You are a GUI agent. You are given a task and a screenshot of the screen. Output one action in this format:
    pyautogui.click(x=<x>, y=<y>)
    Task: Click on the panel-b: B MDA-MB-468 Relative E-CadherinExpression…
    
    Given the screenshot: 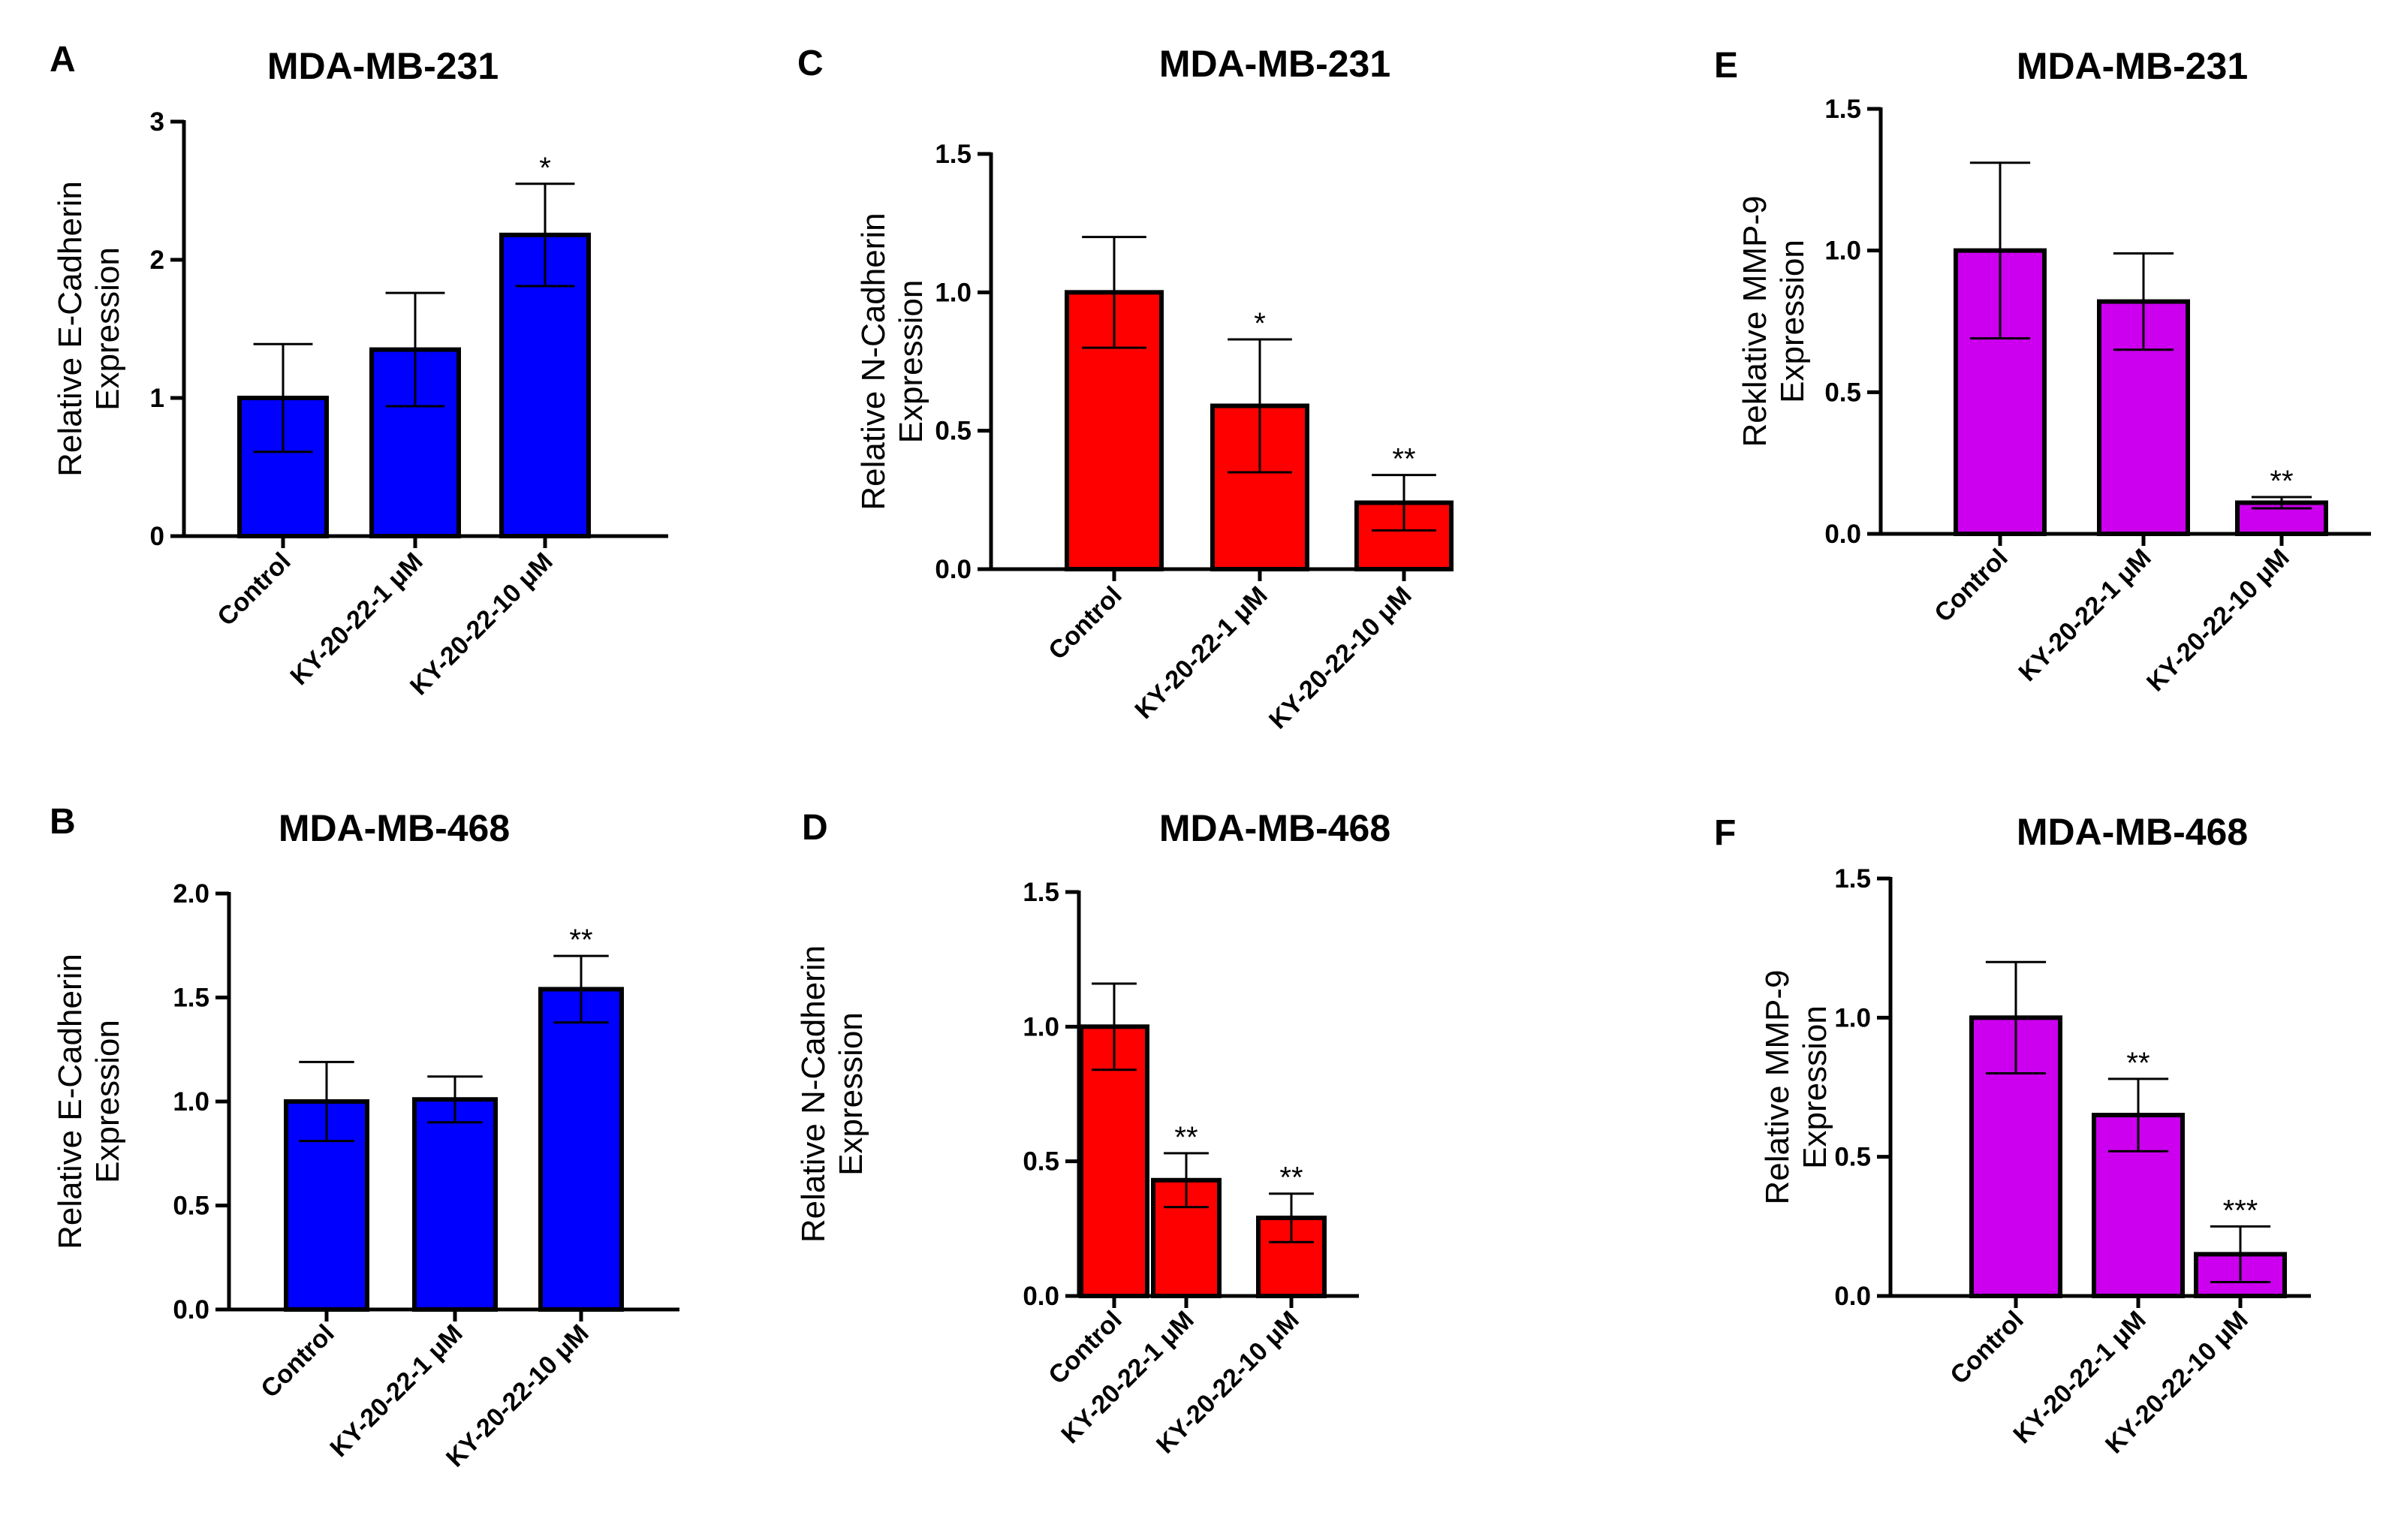 What is the action you would take?
    pyautogui.click(x=364, y=1137)
    